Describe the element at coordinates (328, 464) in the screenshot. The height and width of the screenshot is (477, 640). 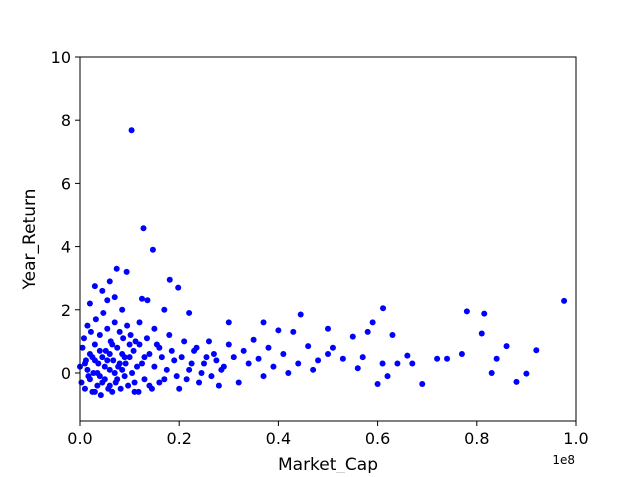
I see `x-axis-label: Market_Cap` at that location.